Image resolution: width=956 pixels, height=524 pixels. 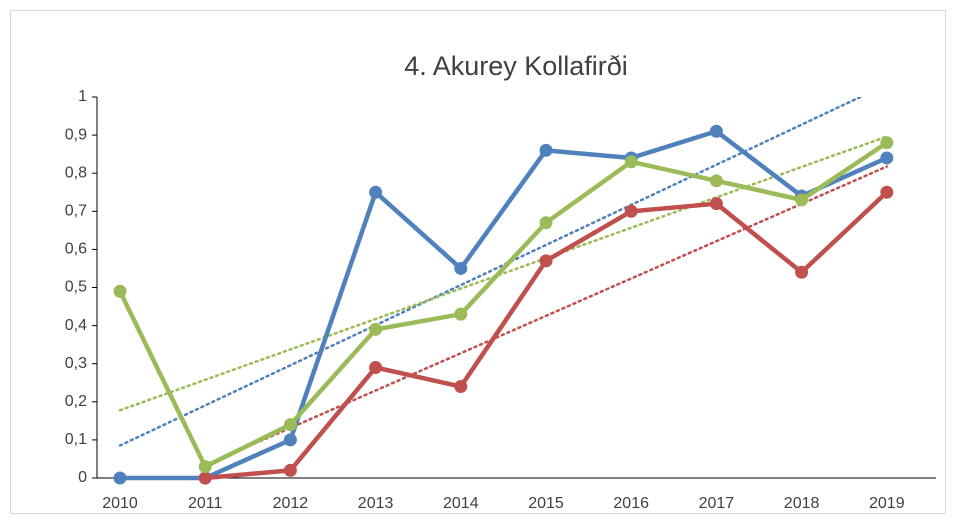 I want to click on y-tick-label: 0,5, so click(x=76, y=287).